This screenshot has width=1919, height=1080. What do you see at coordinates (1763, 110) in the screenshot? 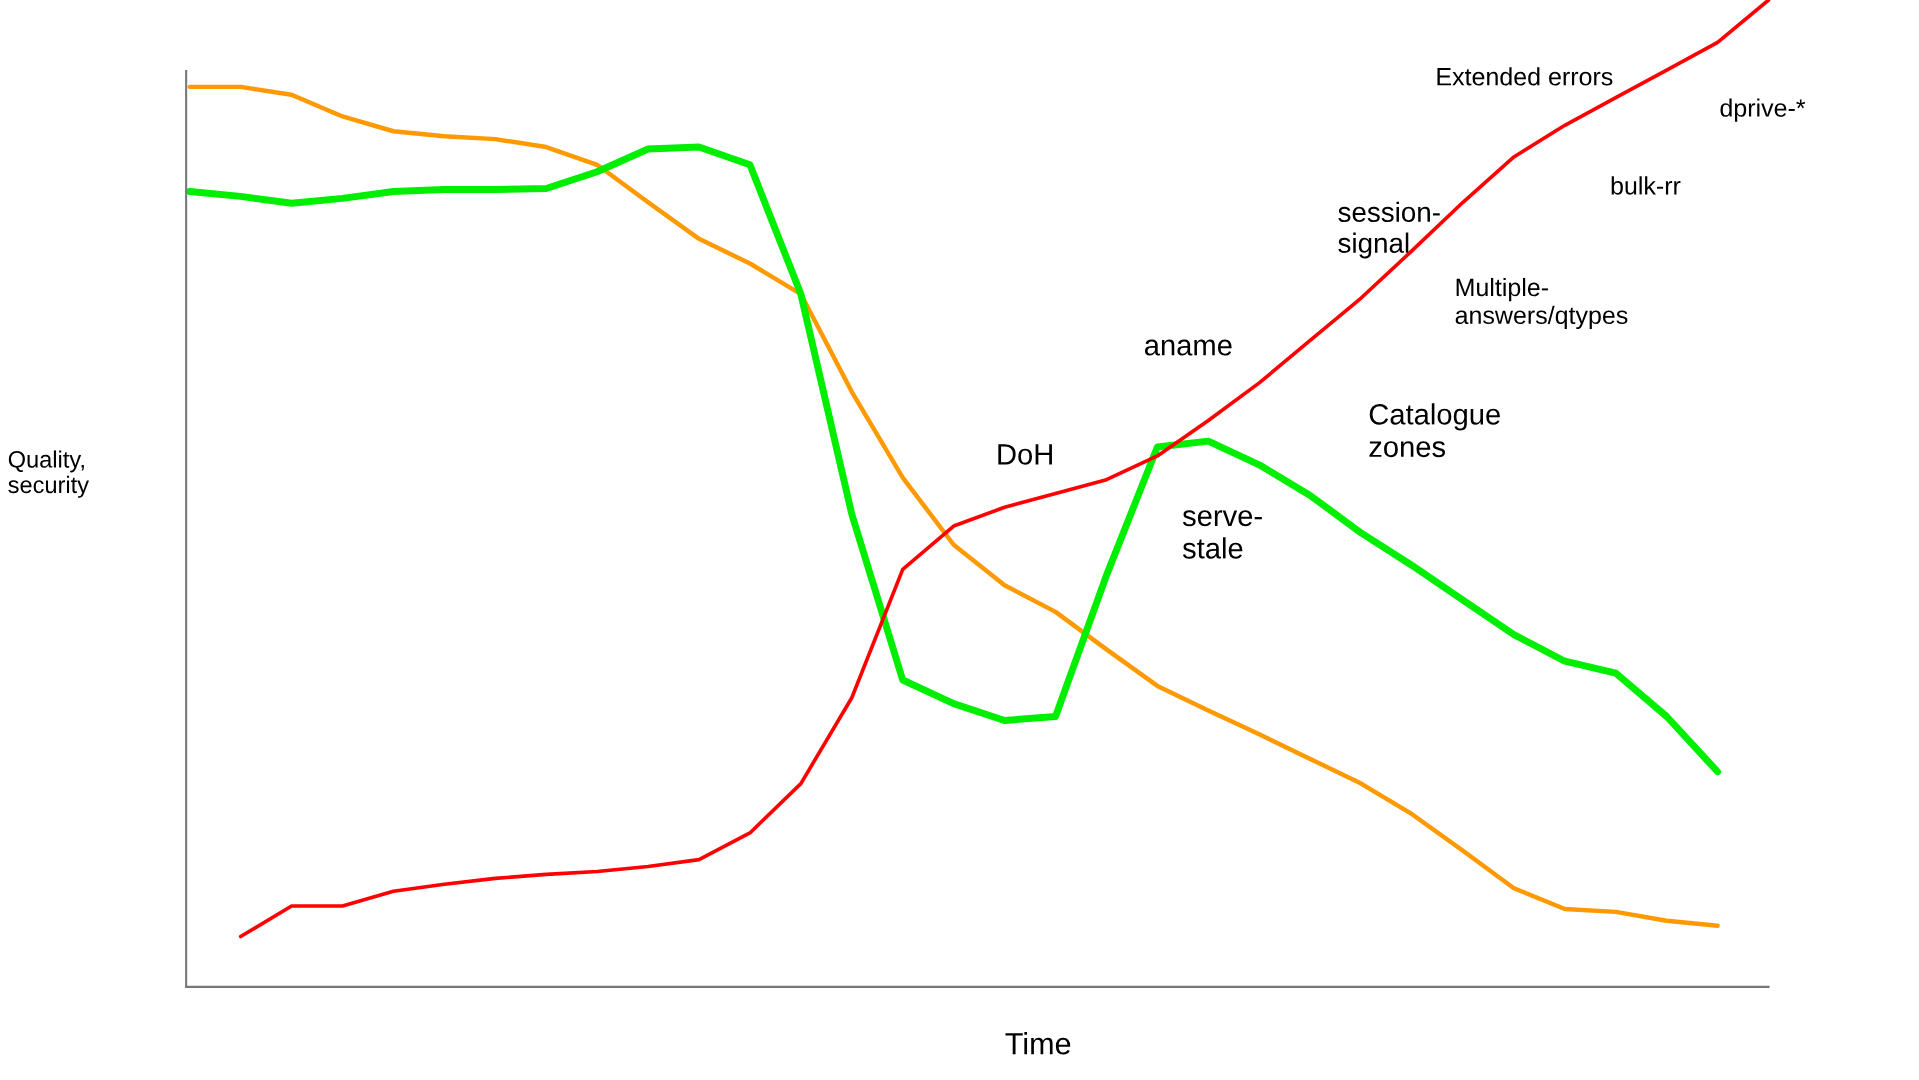
I see `annotation: dprive-*` at bounding box center [1763, 110].